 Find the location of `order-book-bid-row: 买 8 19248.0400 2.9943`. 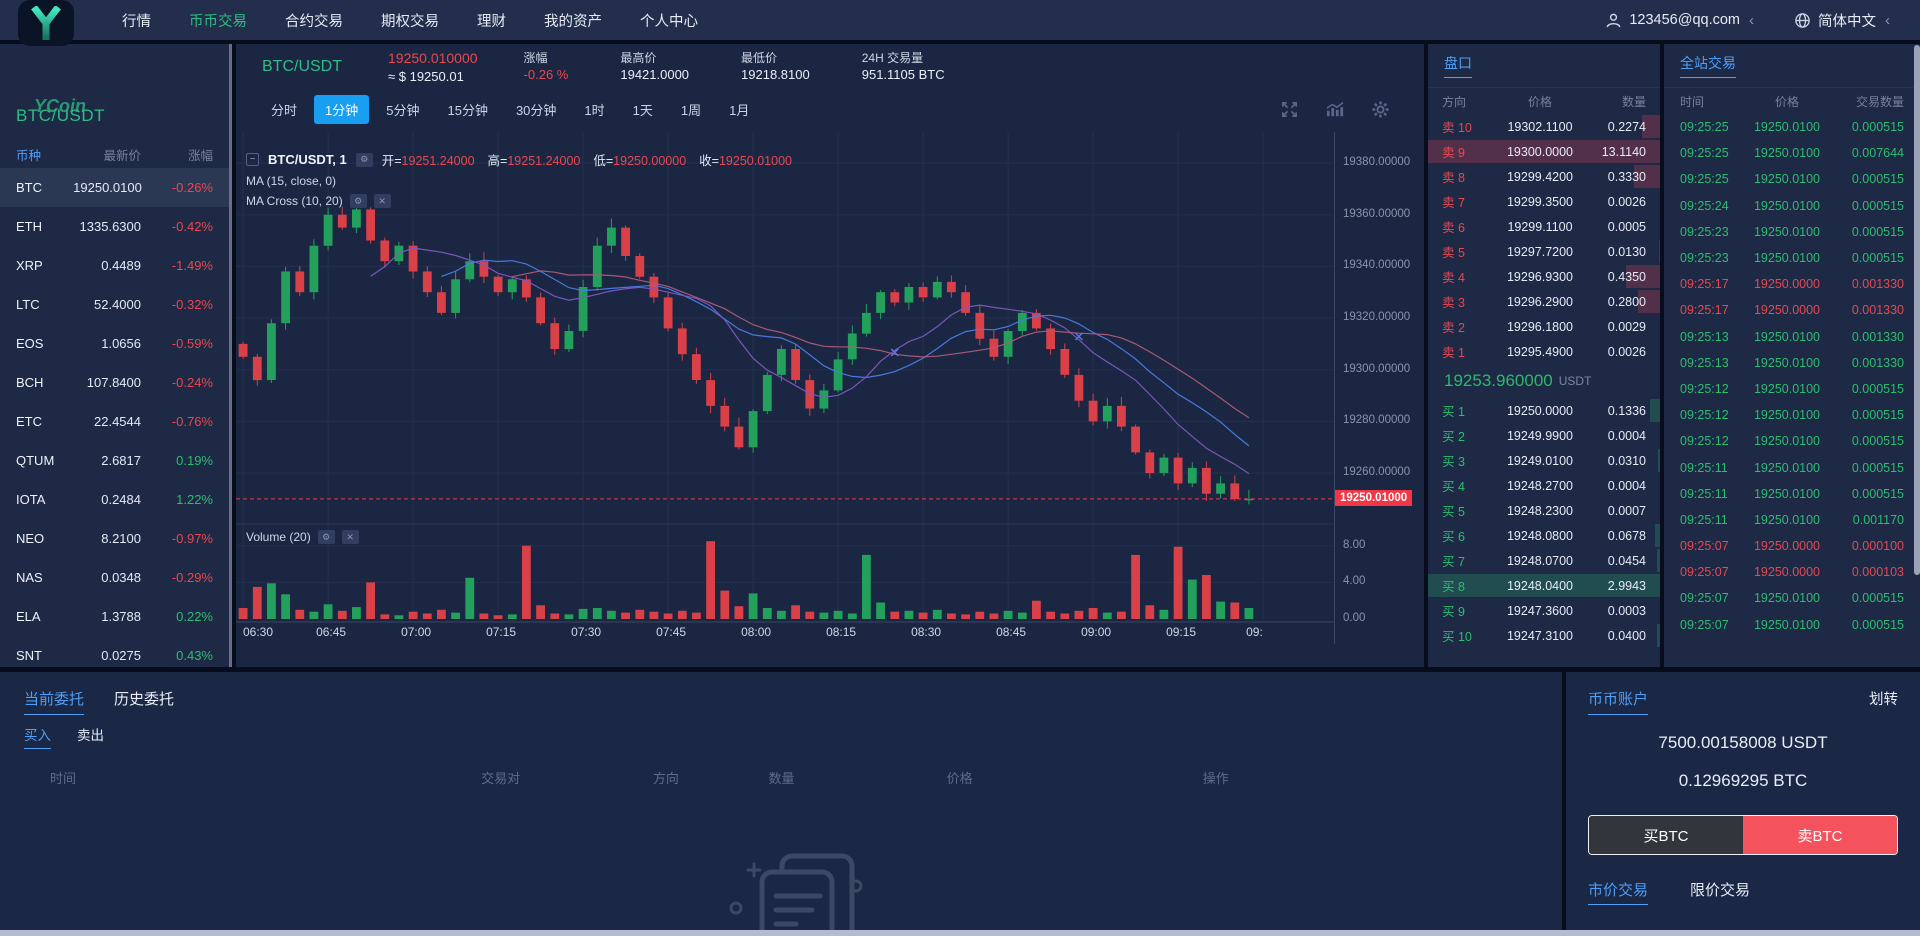

order-book-bid-row: 买 8 19248.0400 2.9943 is located at coordinates (1544, 585).